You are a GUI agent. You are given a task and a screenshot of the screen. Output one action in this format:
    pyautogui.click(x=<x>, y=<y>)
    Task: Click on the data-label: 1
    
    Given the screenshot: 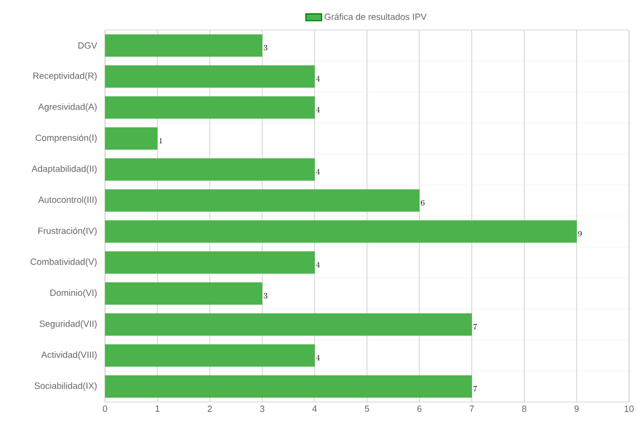 What is the action you would take?
    pyautogui.click(x=160, y=141)
    